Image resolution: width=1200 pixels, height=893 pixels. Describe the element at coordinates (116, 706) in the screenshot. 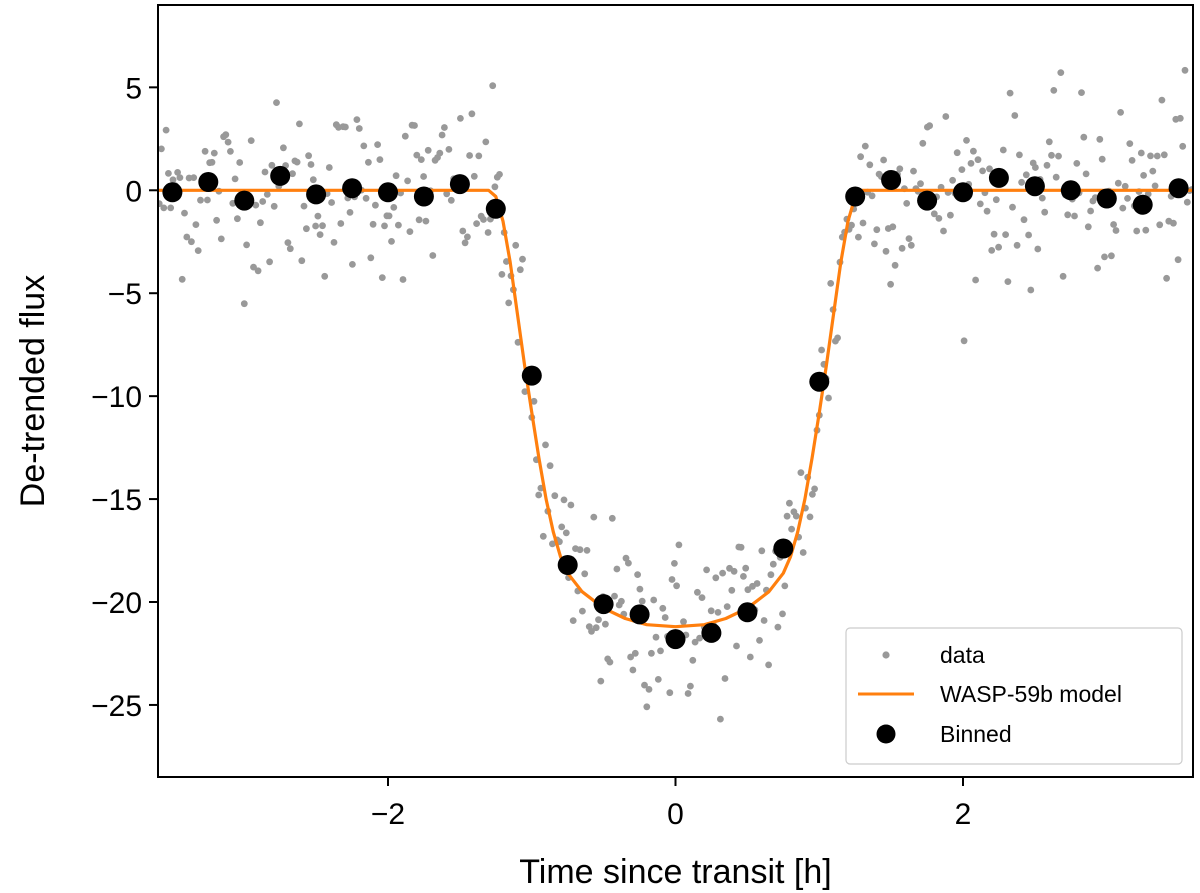

I see `y-tick-label: −25` at that location.